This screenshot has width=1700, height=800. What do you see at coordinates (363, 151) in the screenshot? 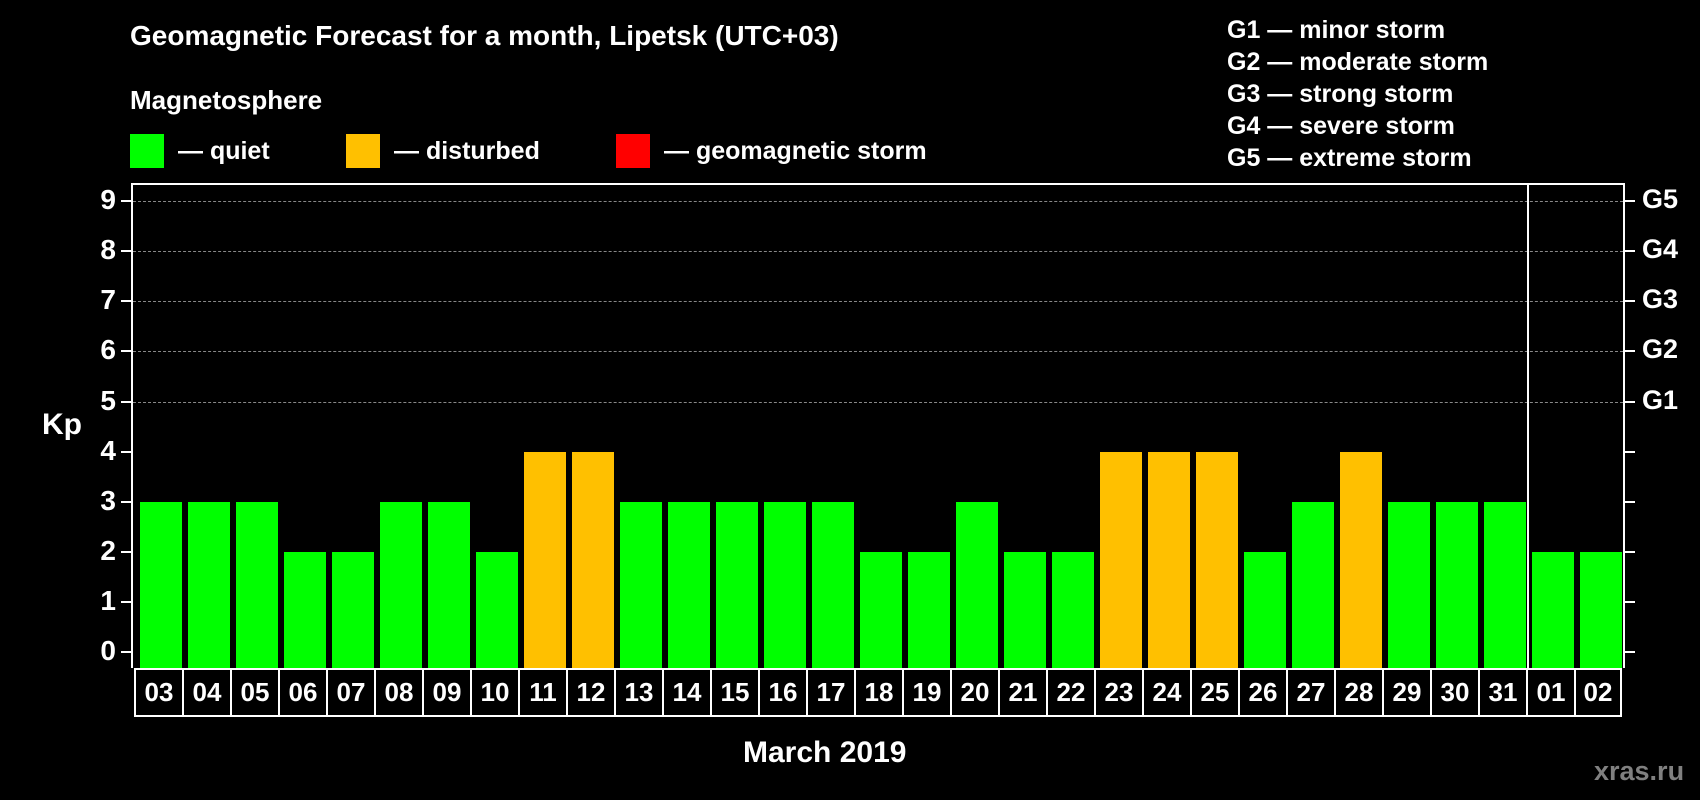
I see `disturbed-swatch-icon` at bounding box center [363, 151].